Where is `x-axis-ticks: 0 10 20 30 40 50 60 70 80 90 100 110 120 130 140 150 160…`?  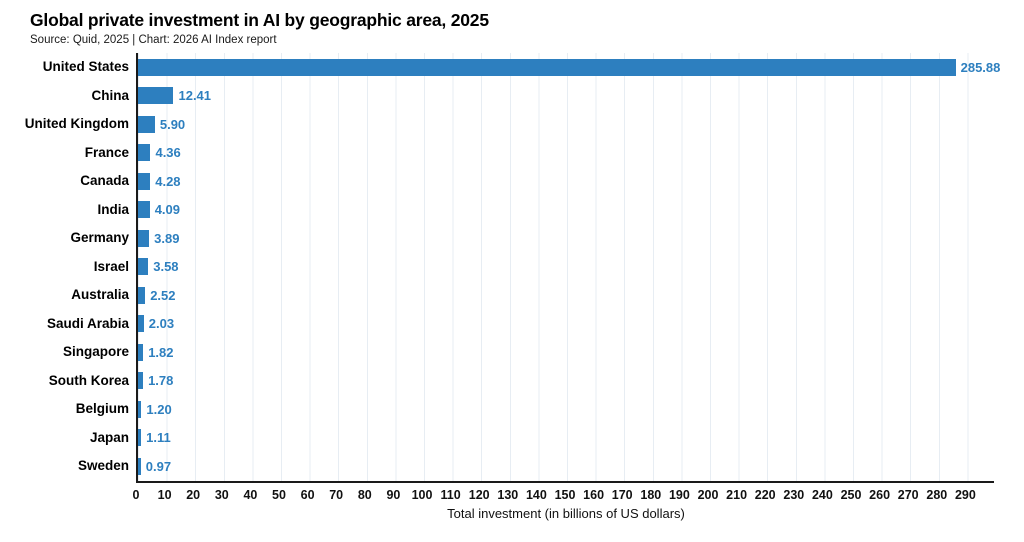
x-axis-ticks: 0 10 20 30 40 50 60 70 80 90 100 110 120 130 140 150 160… is located at coordinates (564, 494).